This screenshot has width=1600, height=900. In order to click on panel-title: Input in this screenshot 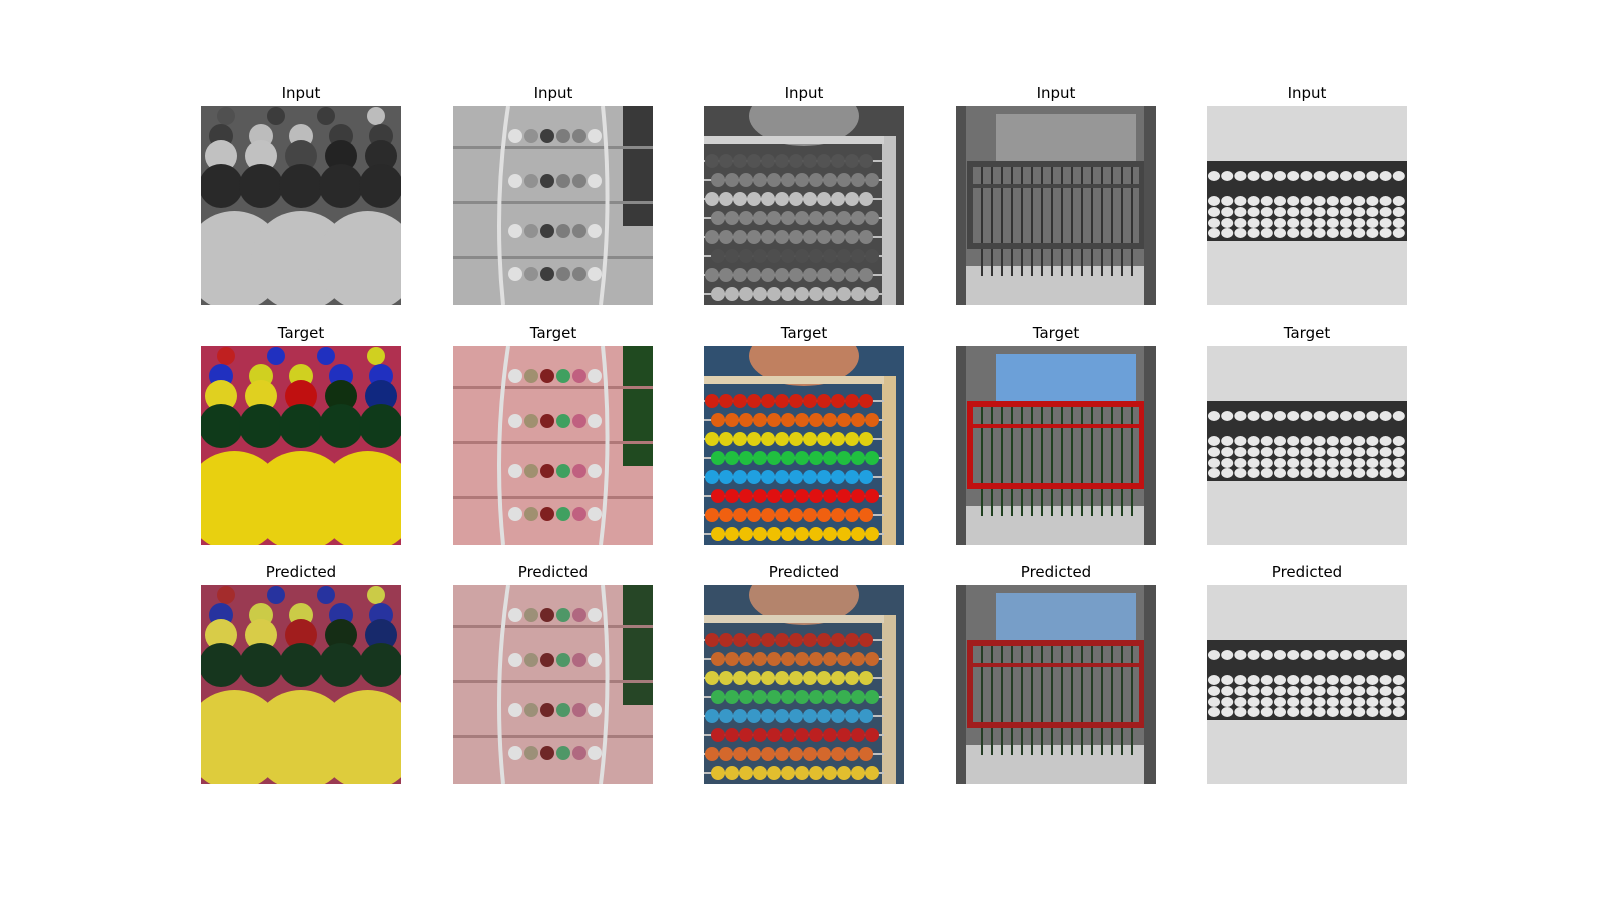, I will do `click(1307, 93)`.